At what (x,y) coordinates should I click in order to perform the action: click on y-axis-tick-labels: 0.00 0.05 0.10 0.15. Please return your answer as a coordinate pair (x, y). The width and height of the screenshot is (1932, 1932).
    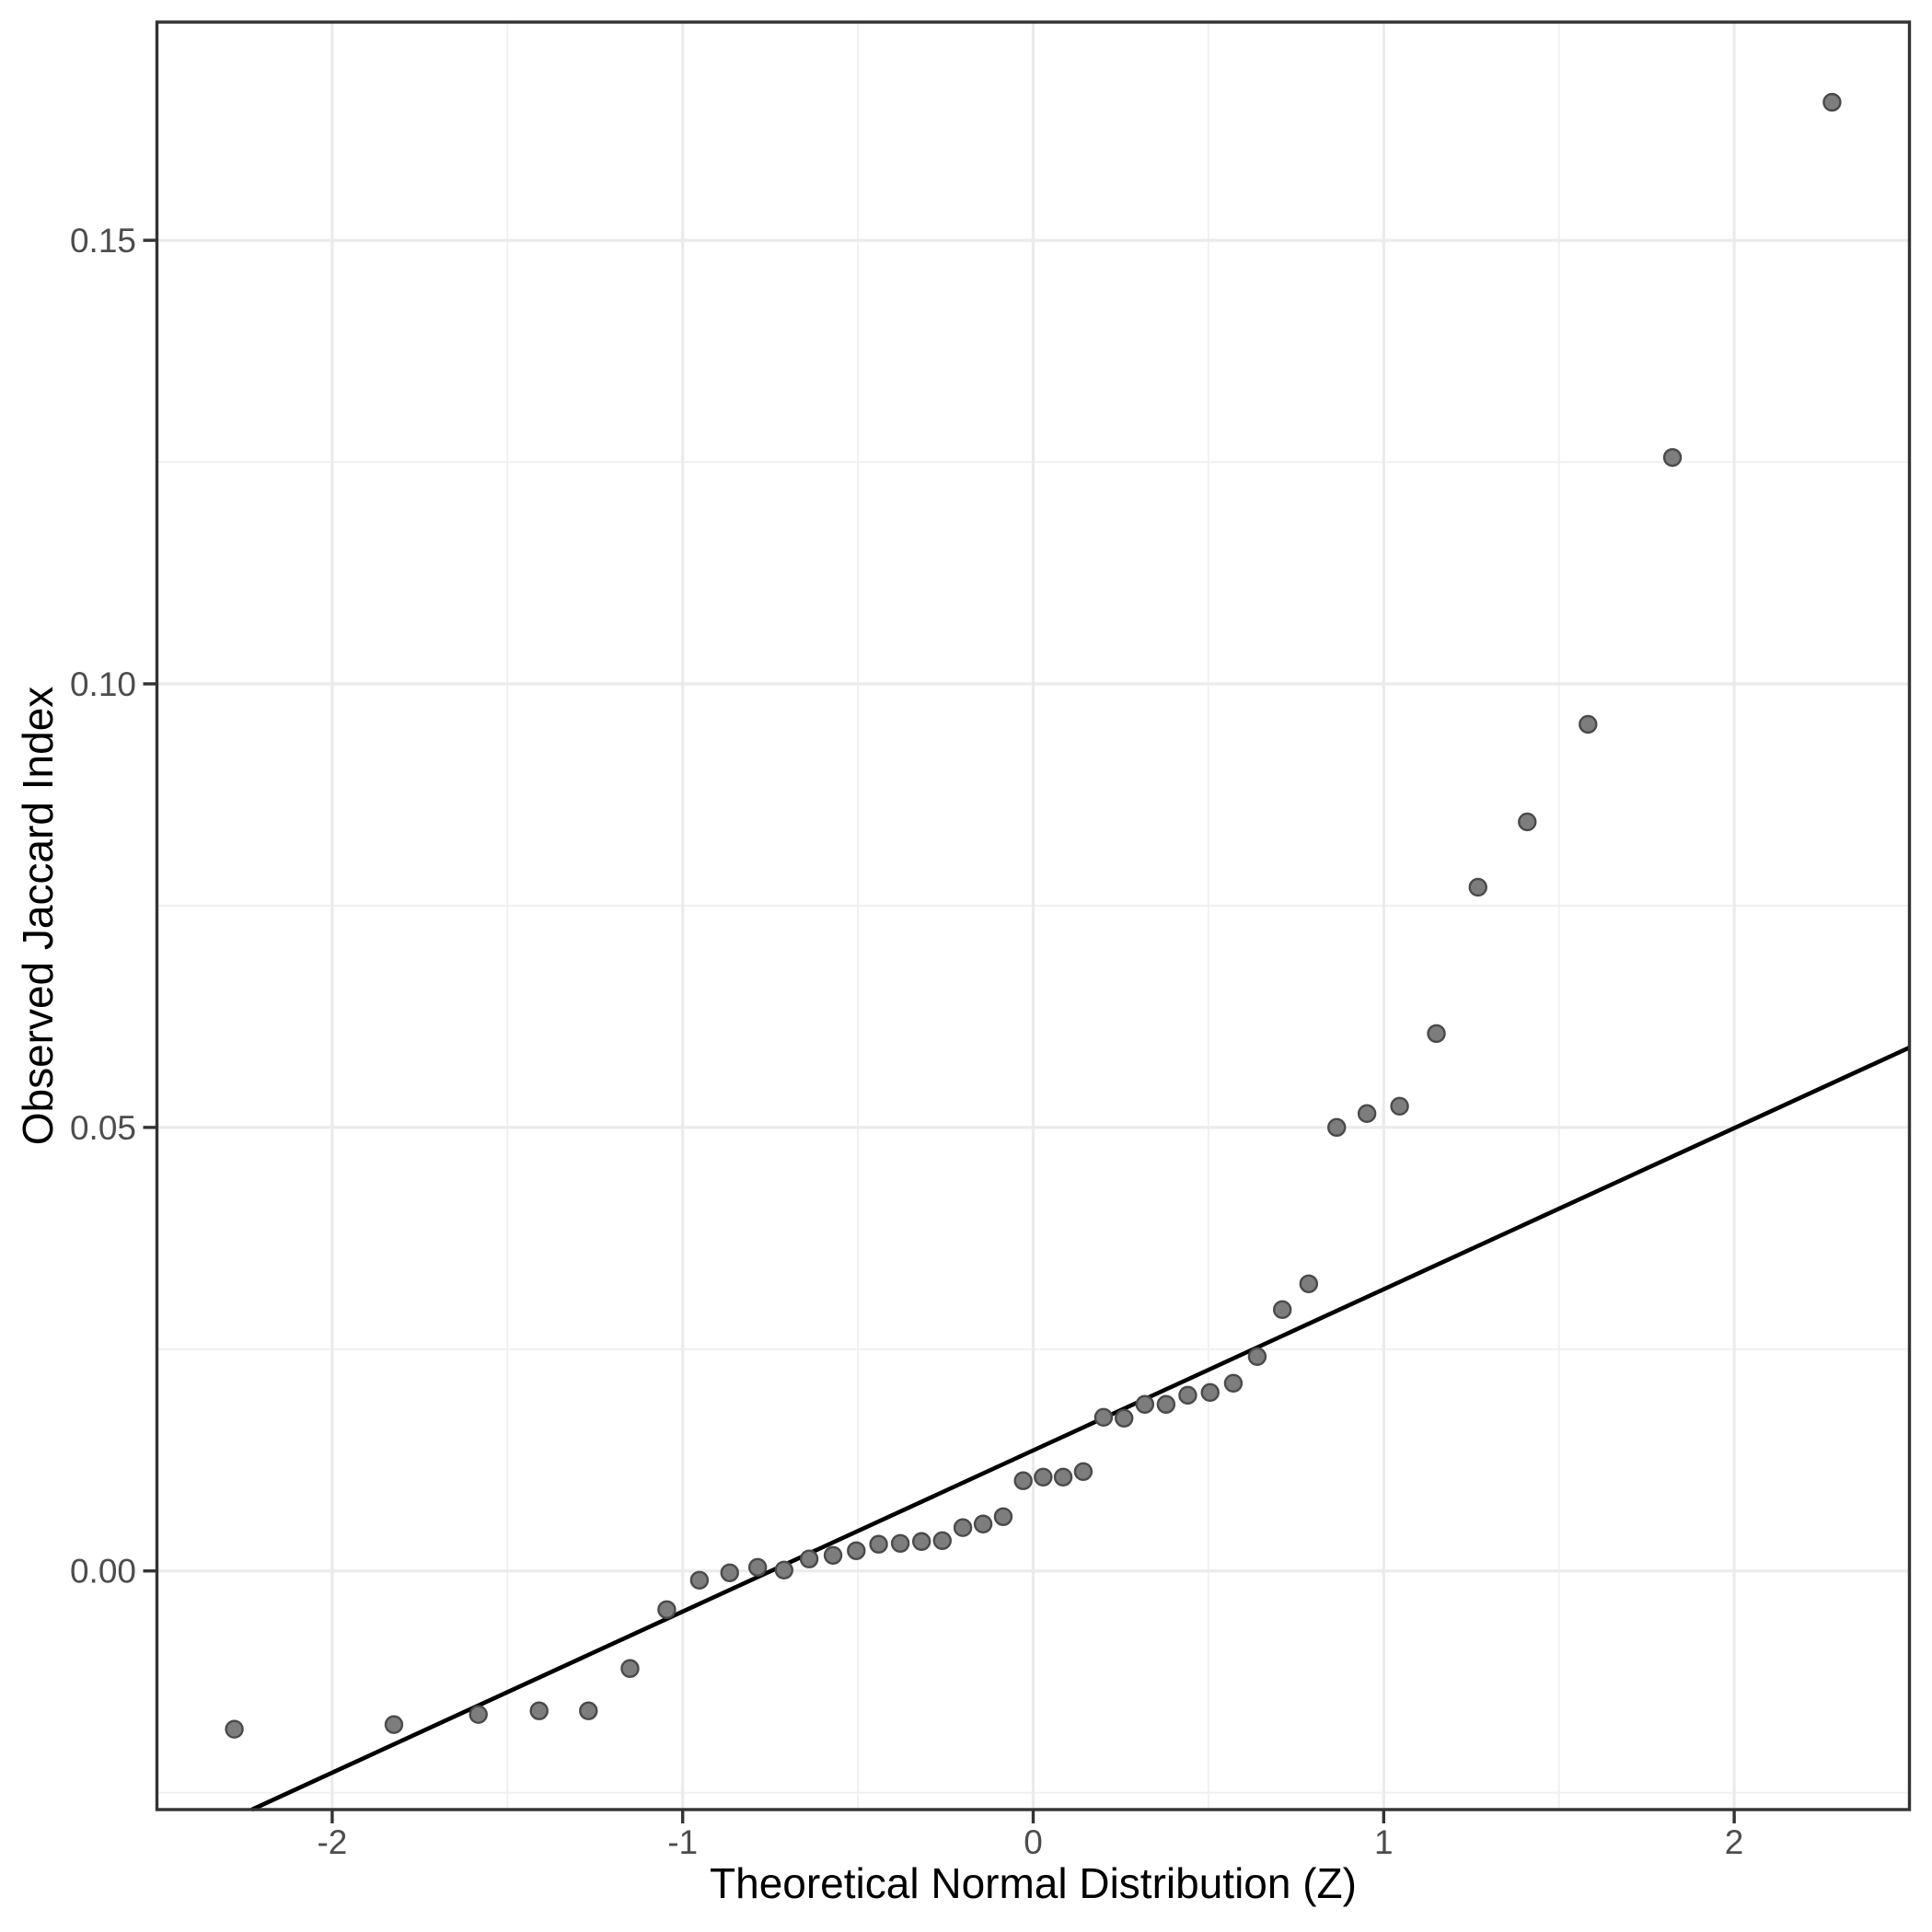
    Looking at the image, I should click on (103, 907).